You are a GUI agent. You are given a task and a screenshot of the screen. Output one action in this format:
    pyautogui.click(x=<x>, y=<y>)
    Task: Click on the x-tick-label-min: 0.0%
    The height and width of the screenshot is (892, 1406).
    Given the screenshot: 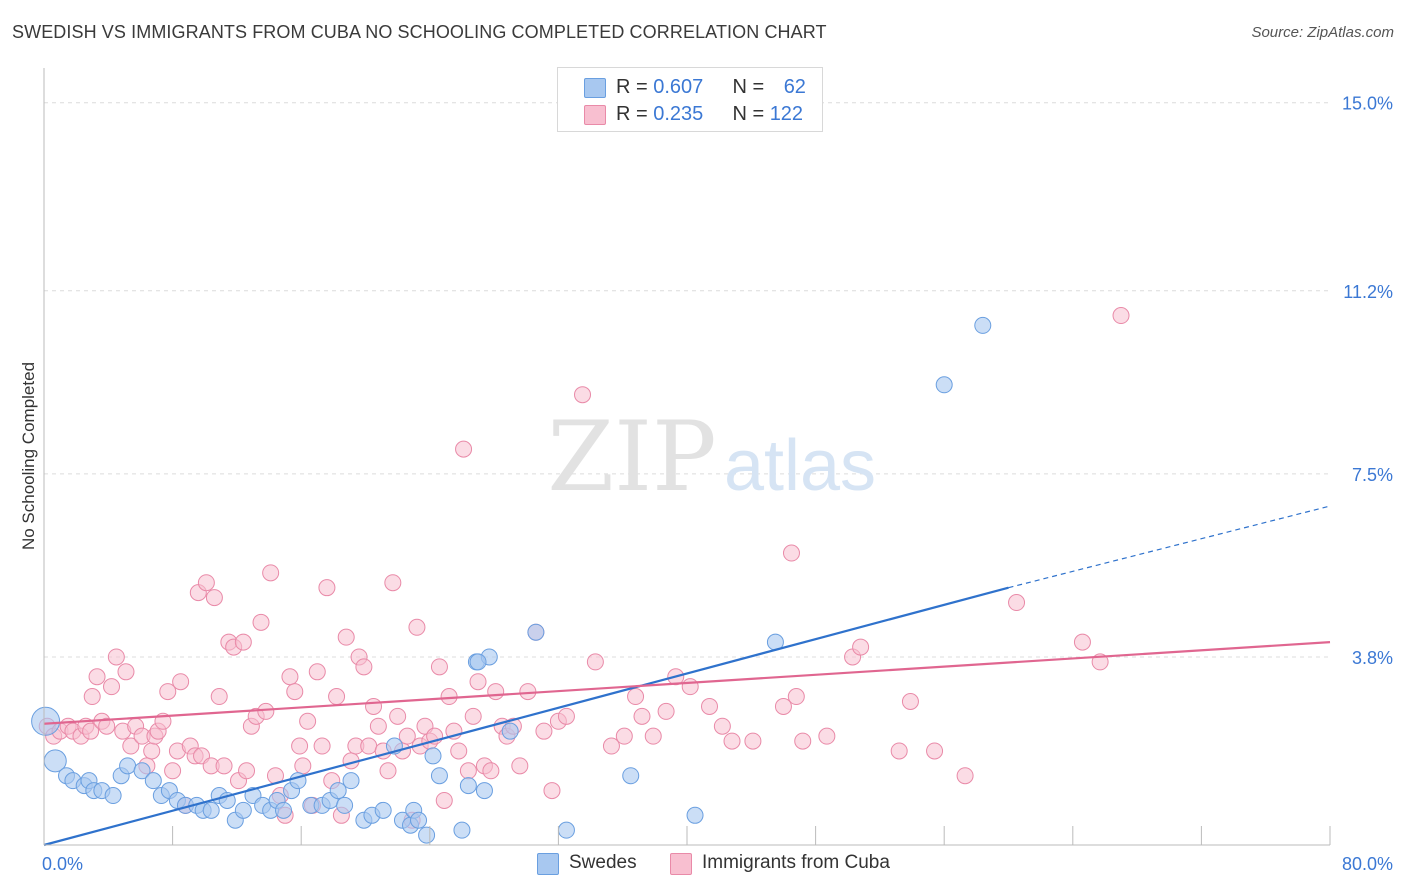 What is the action you would take?
    pyautogui.click(x=62, y=864)
    